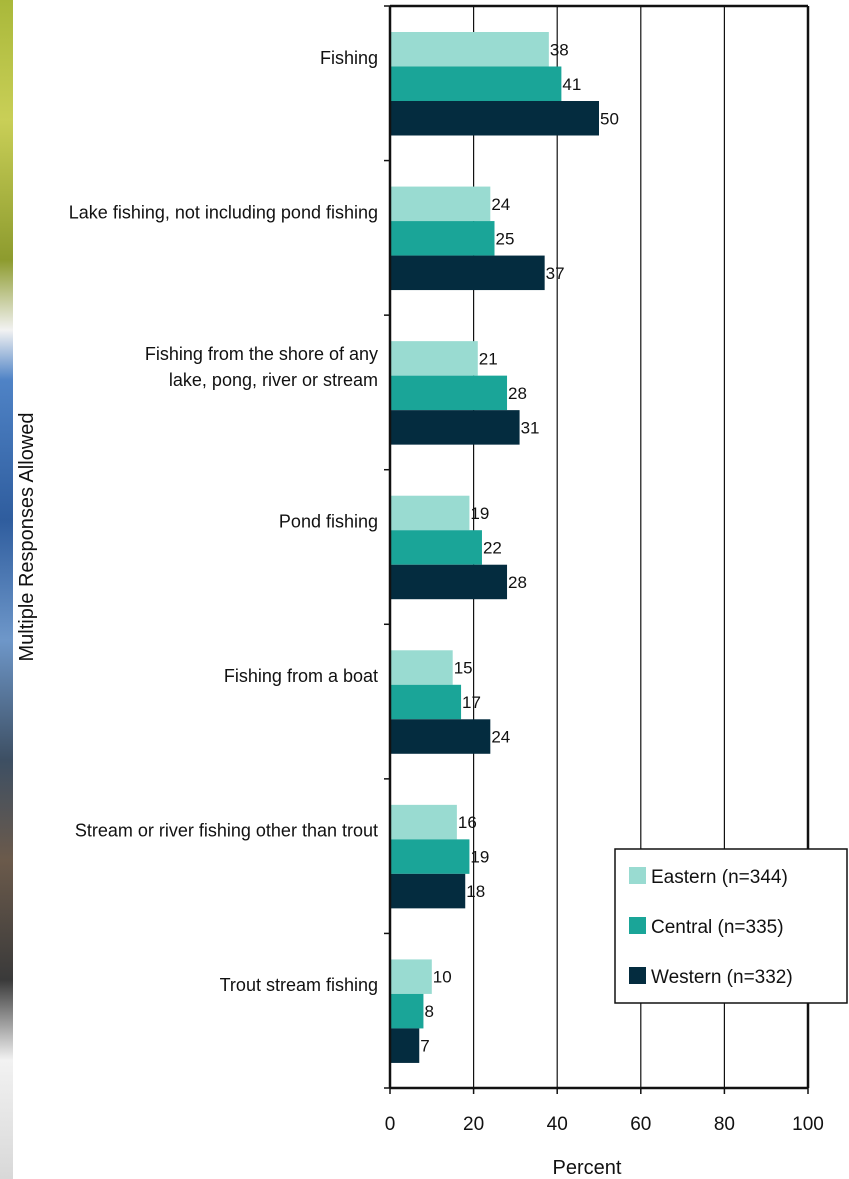 This screenshot has width=849, height=1179. What do you see at coordinates (530, 427) in the screenshot?
I see `value-label: 31` at bounding box center [530, 427].